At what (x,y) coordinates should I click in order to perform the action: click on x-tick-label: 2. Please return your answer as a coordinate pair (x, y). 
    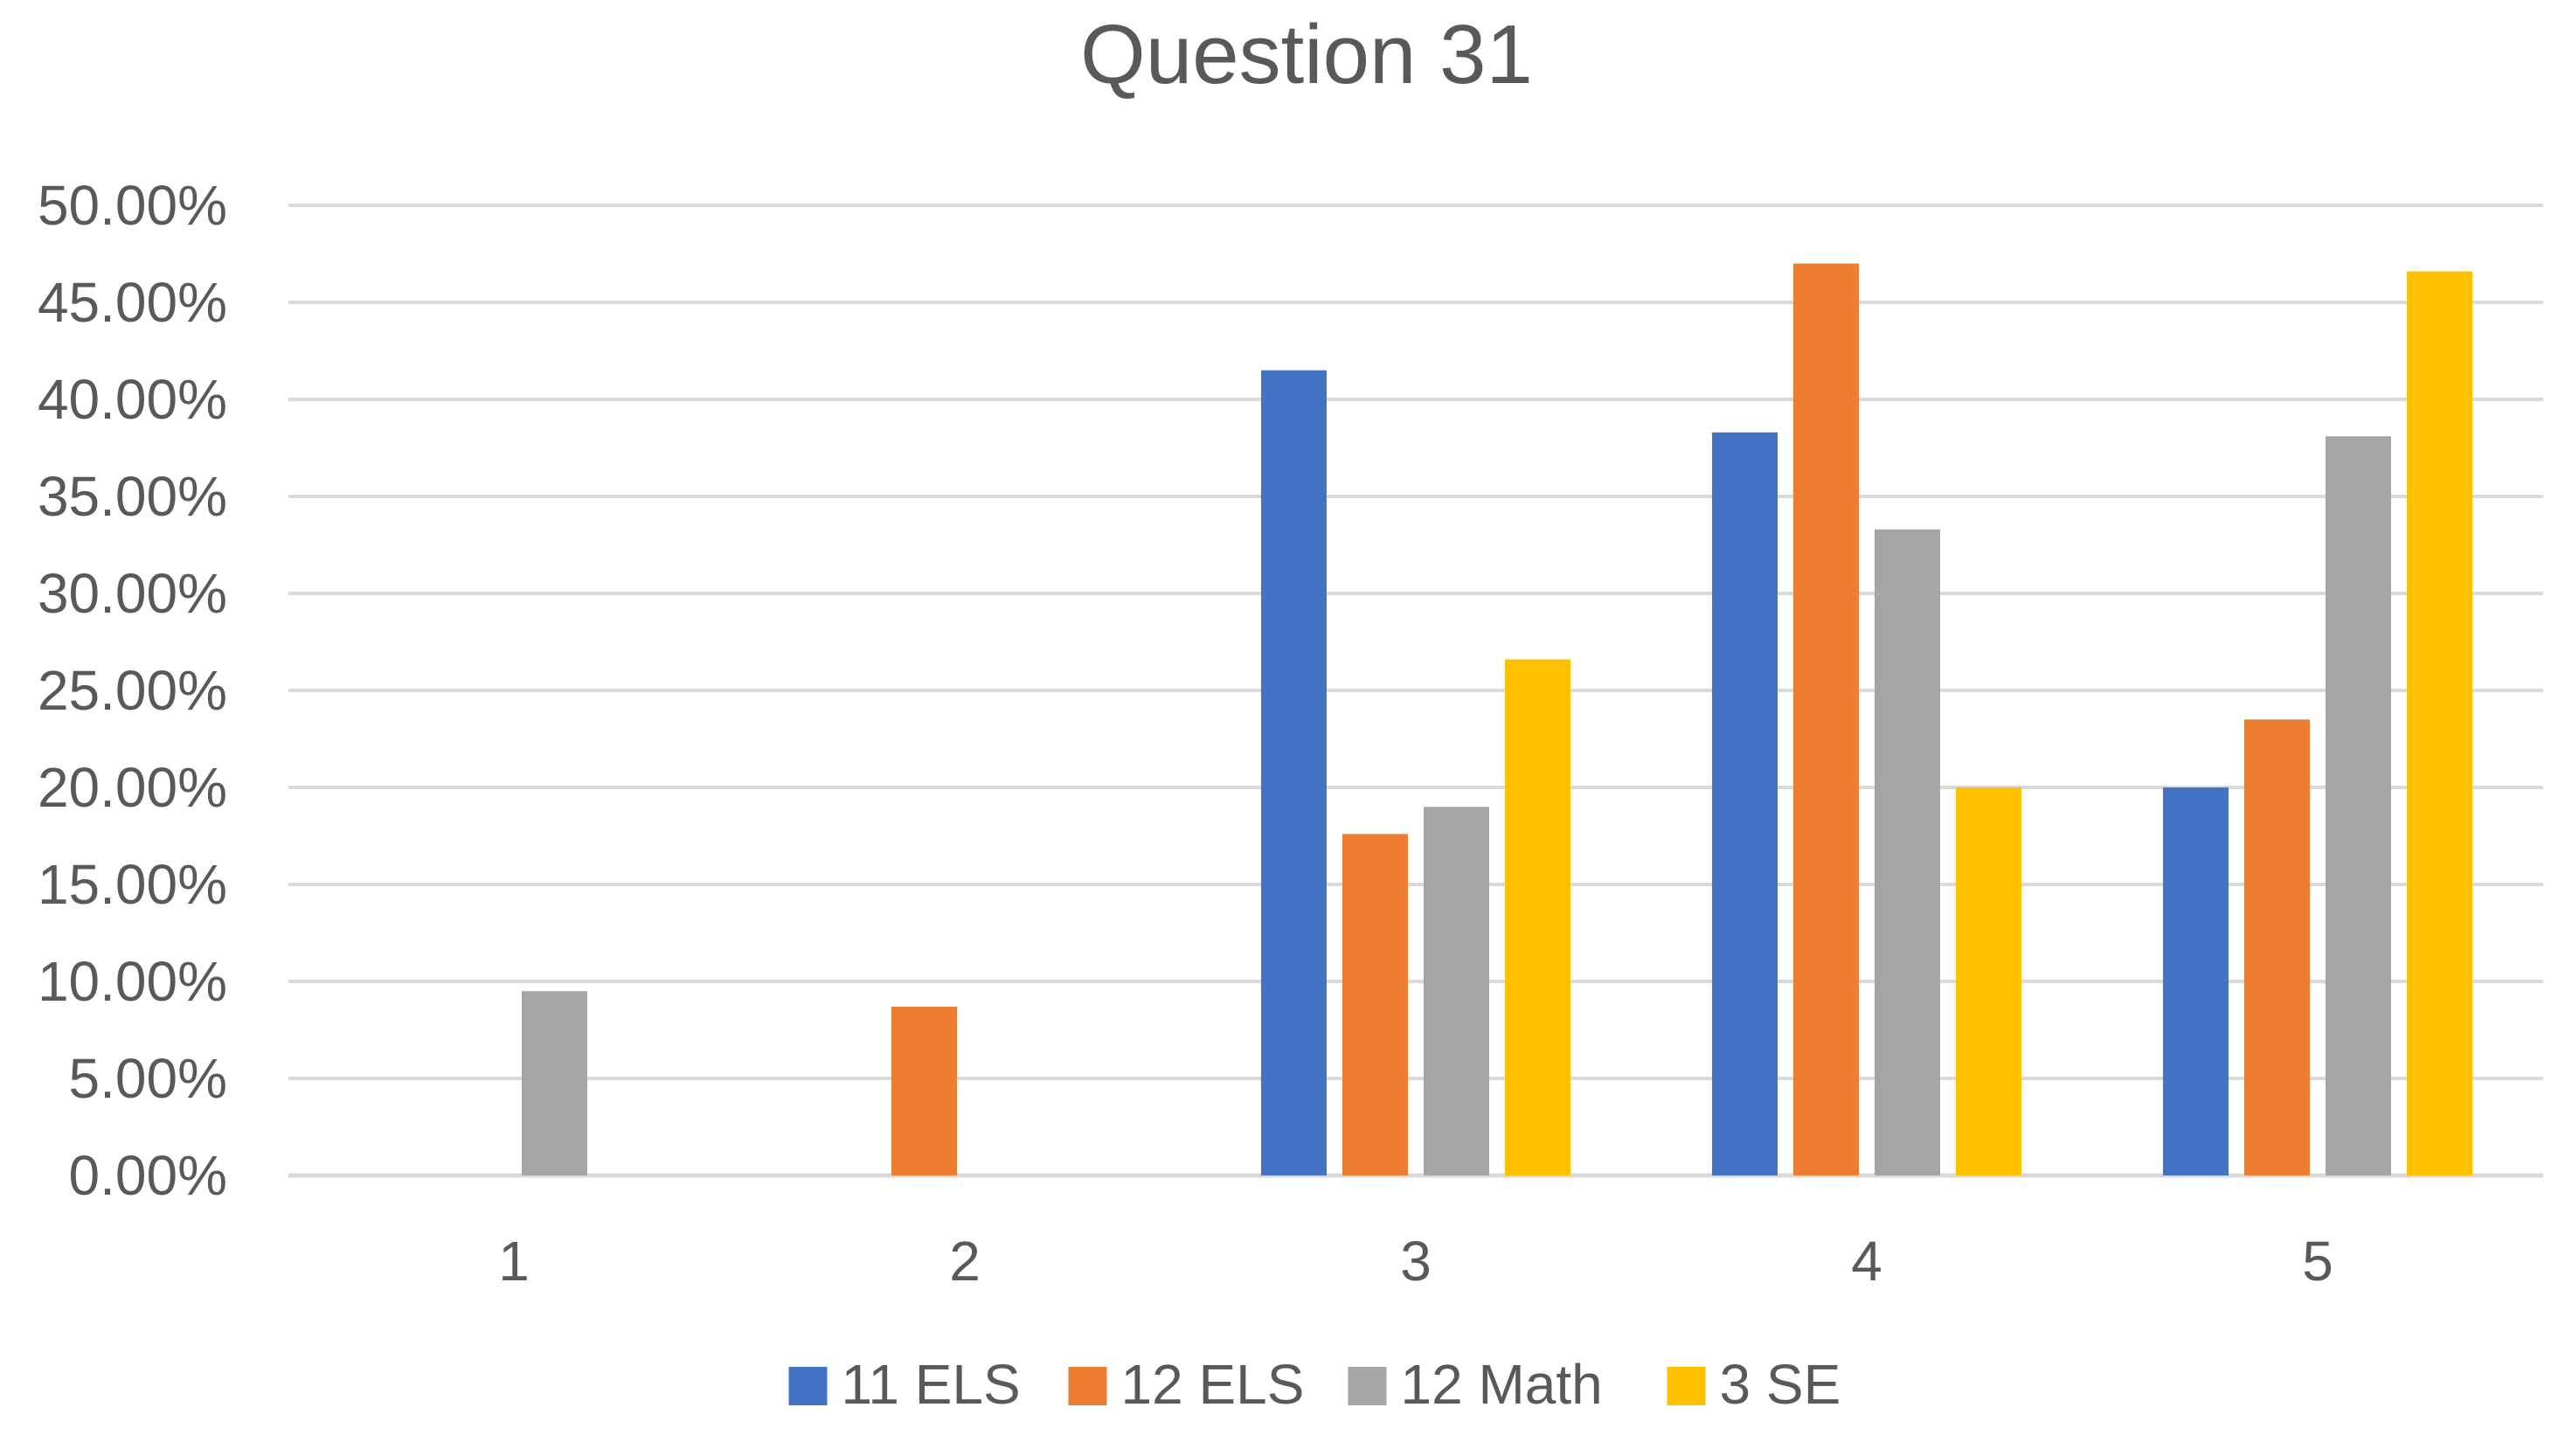
    Looking at the image, I should click on (965, 1261).